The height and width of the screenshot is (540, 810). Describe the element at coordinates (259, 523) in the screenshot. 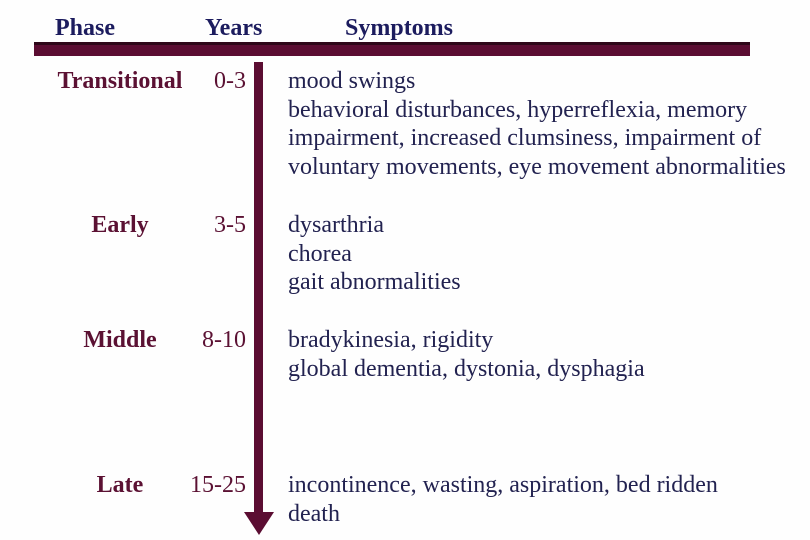

I see `arrow-down-icon` at that location.